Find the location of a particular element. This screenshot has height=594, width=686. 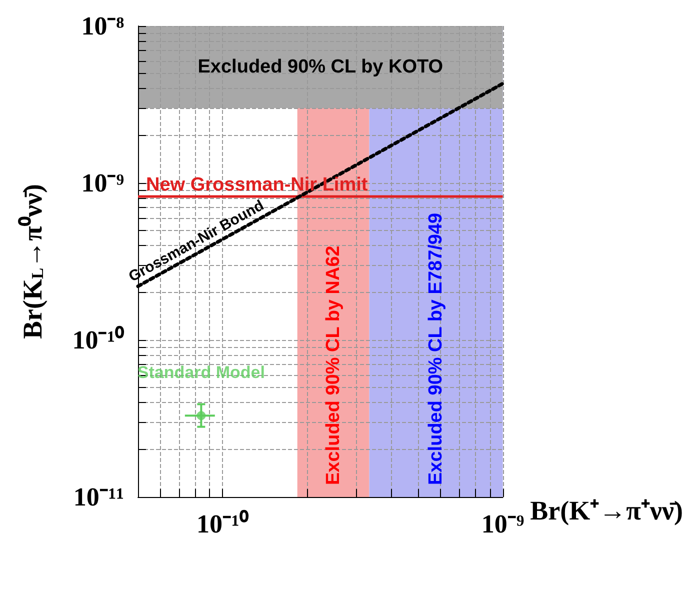

band-label: Excluded 90% CL by NA62 is located at coordinates (333, 365).